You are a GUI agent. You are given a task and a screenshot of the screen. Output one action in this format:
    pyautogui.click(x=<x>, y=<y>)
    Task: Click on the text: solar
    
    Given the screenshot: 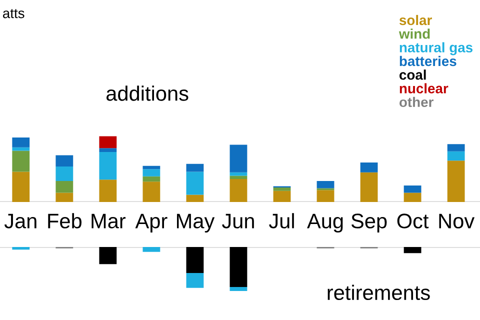 What is the action you would take?
    pyautogui.click(x=415, y=20)
    